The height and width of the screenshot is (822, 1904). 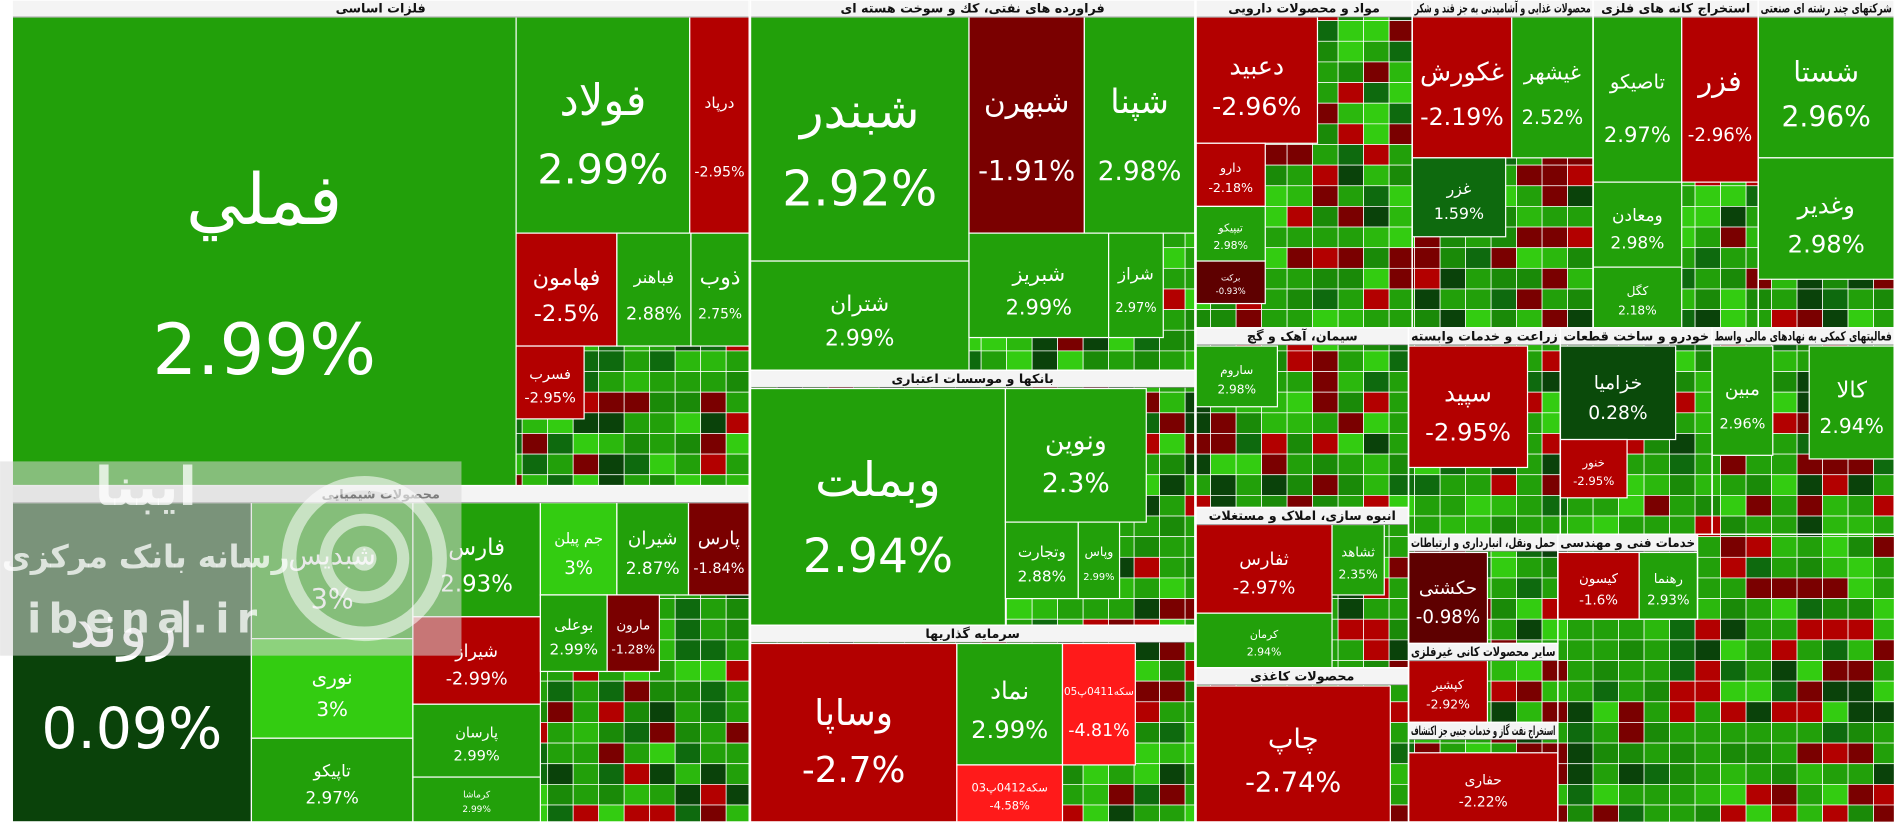 What do you see at coordinates (573, 625) in the screenshot?
I see `stock-symbol: بوعلی` at bounding box center [573, 625].